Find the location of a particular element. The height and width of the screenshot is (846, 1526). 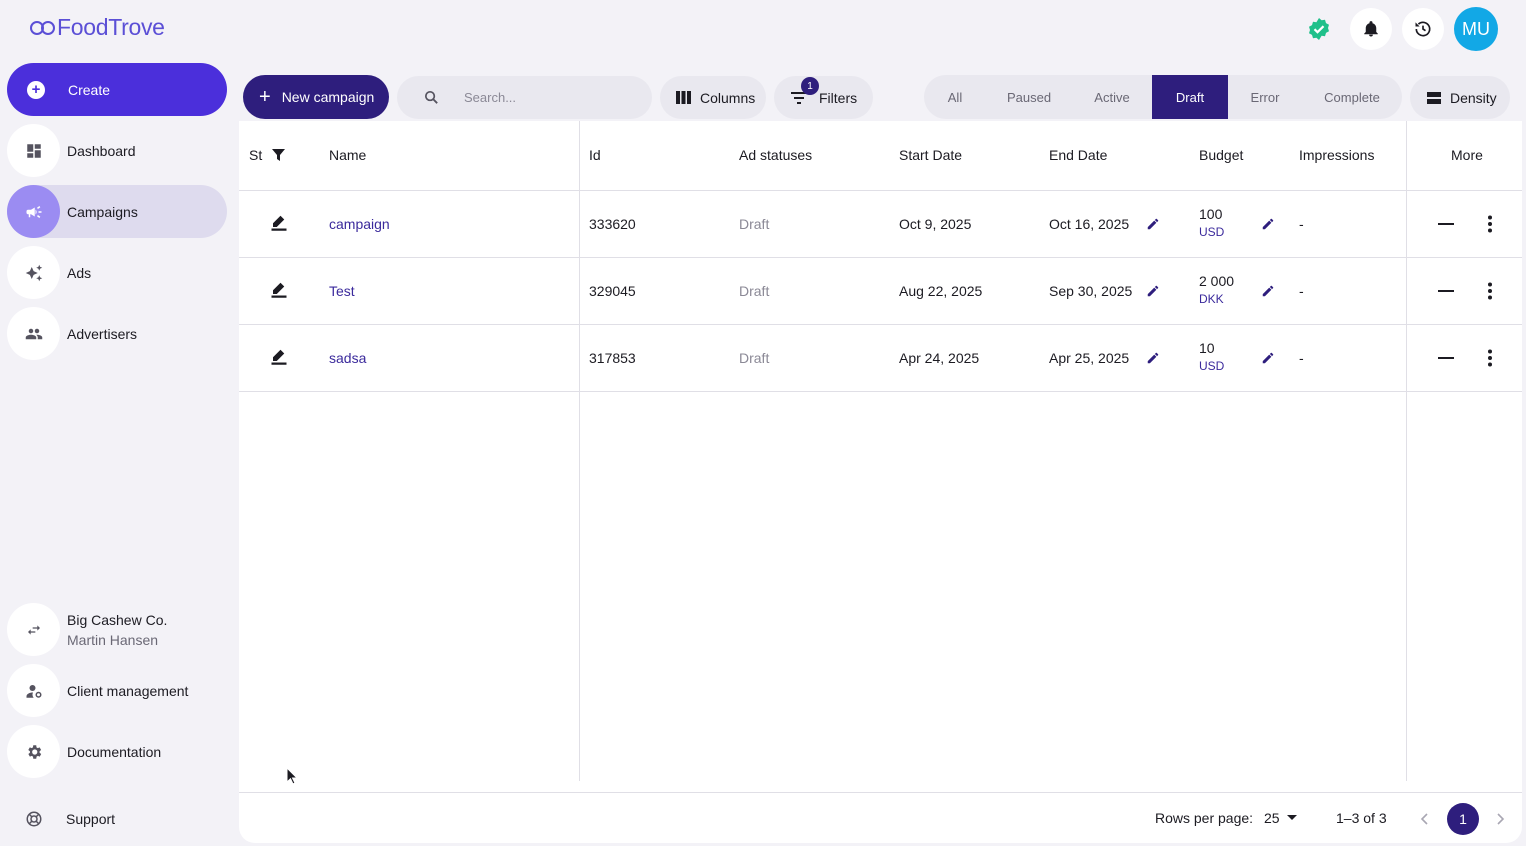

column-header-name: Name is located at coordinates (348, 155).